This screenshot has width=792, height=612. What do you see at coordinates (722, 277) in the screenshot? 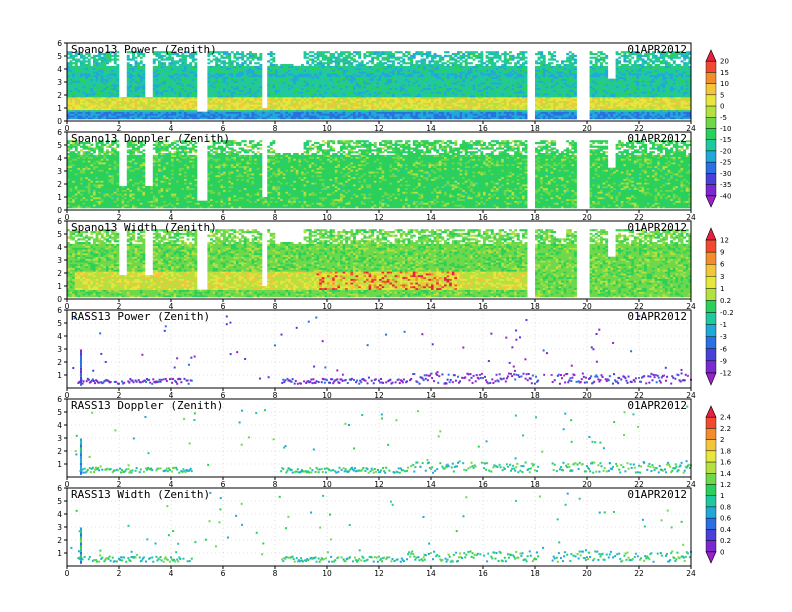
I see `colorbar-label: 3` at bounding box center [722, 277].